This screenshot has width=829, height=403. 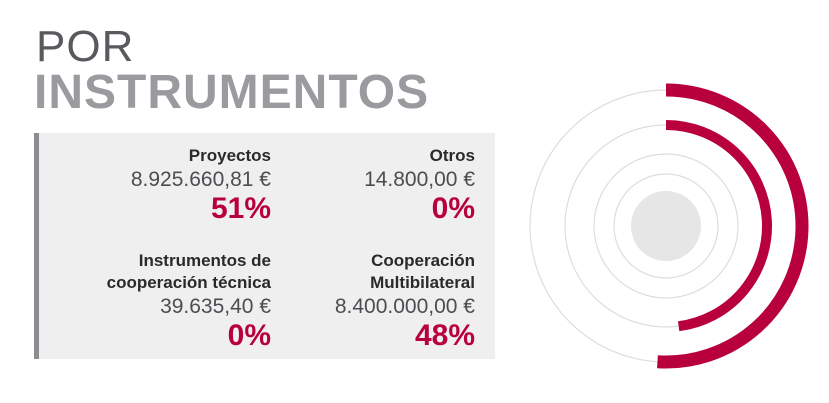 I want to click on arc-proyectos, so click(x=733, y=226).